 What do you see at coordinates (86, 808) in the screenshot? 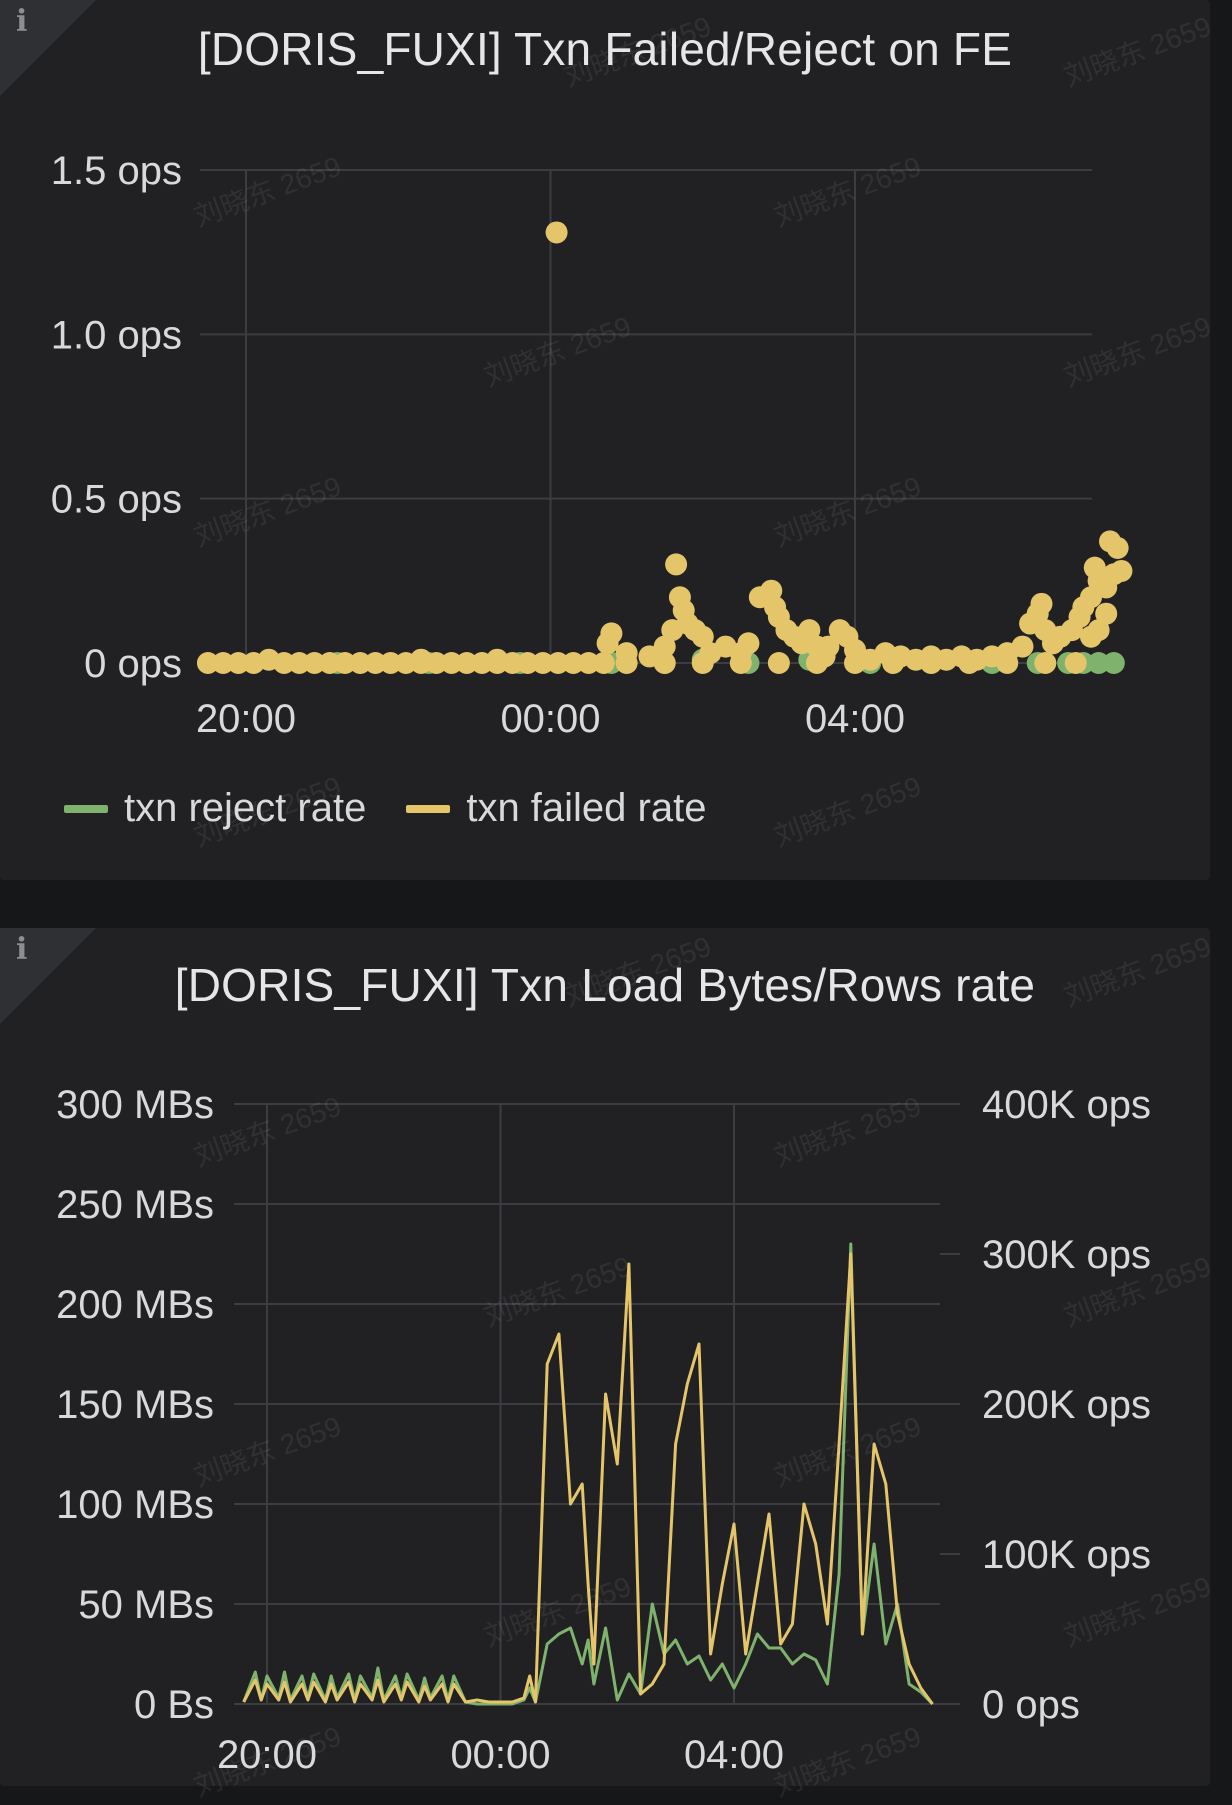
I see `legend-swatch-reject` at bounding box center [86, 808].